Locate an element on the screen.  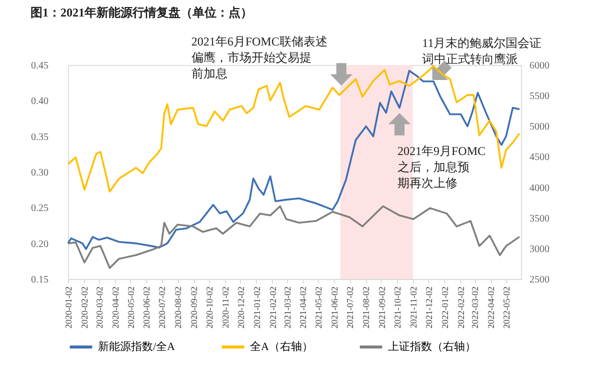
x-tick-label: 2021-11-02 is located at coordinates (413, 307).